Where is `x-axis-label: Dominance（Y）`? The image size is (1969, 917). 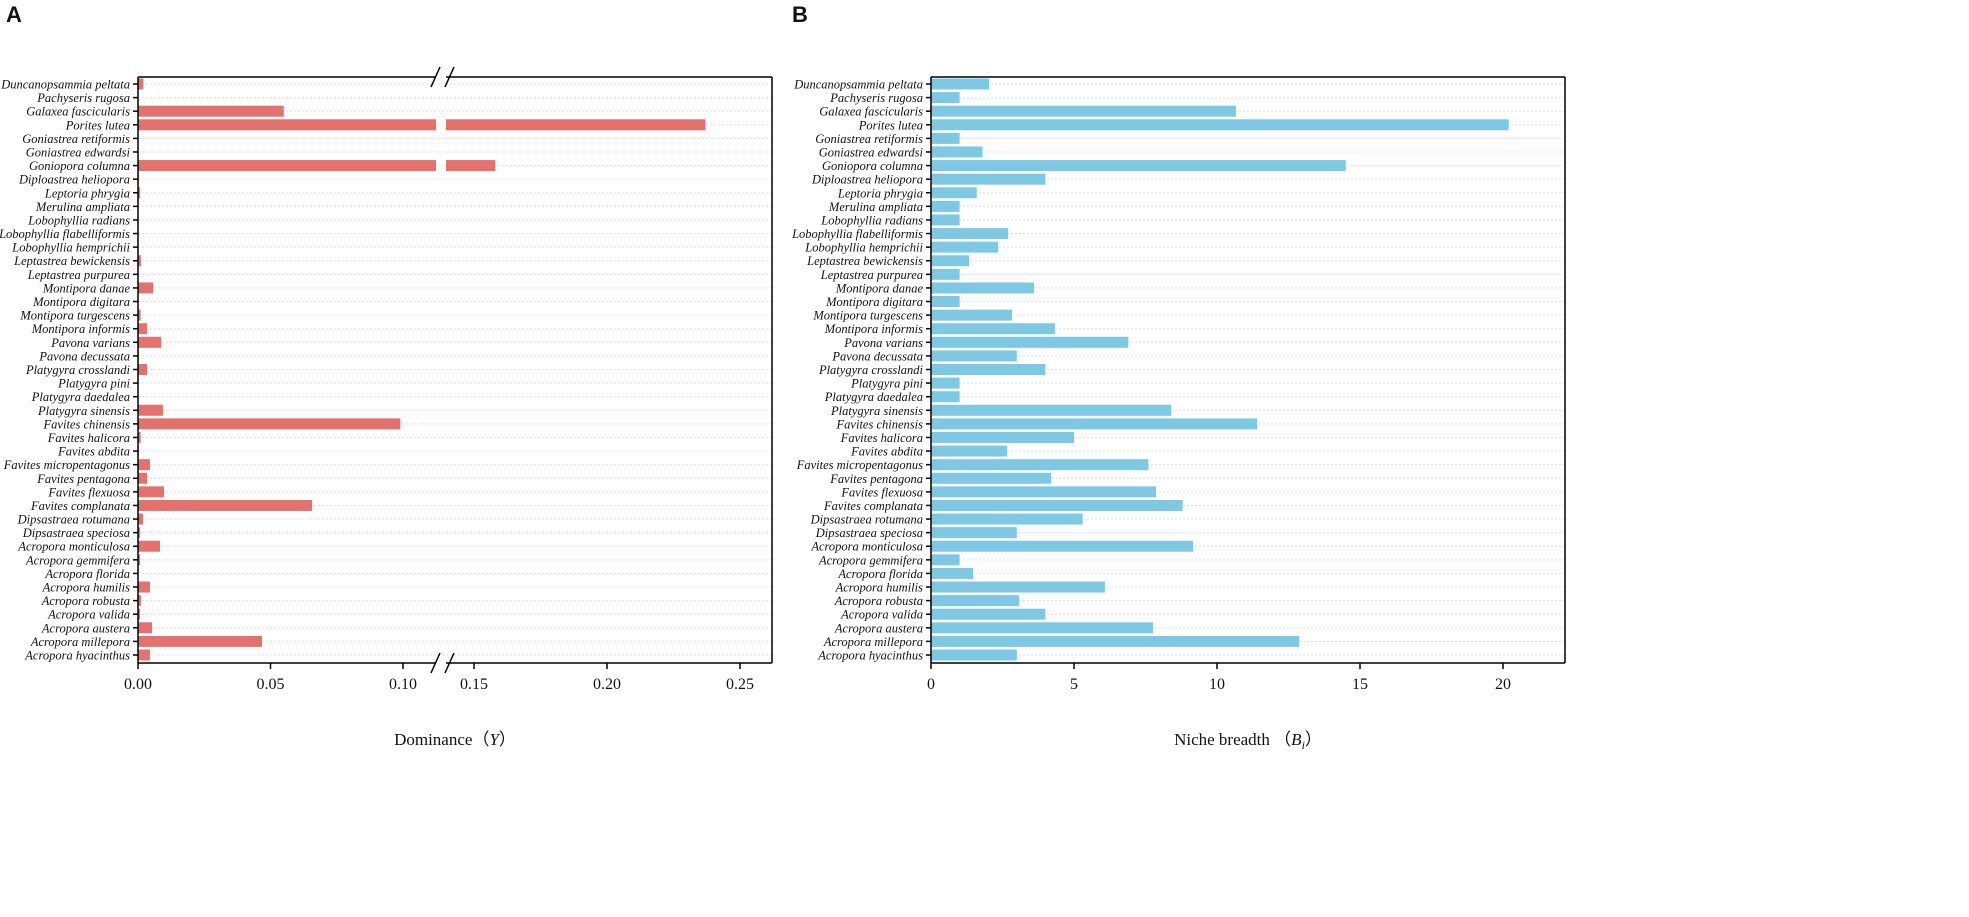 x-axis-label: Dominance（Y） is located at coordinates (455, 739).